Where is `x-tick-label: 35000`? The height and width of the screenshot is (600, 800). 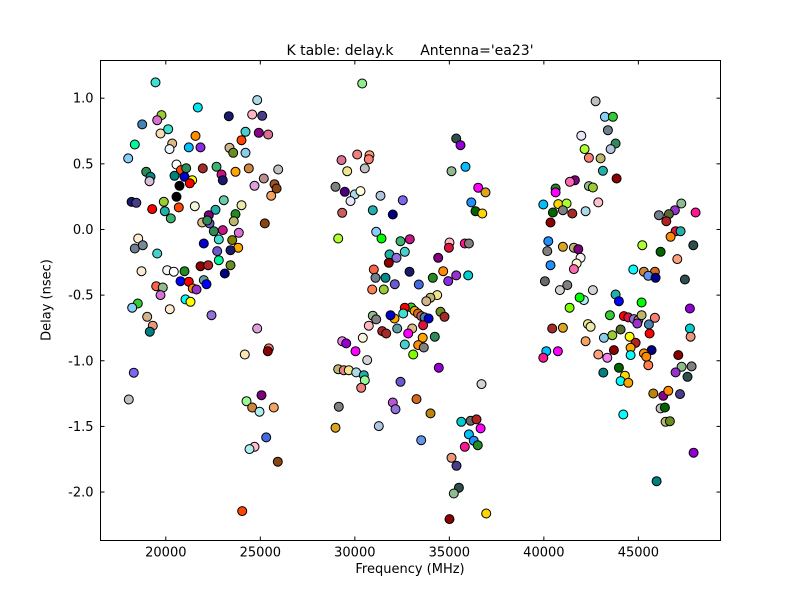
x-tick-label: 35000 is located at coordinates (449, 553).